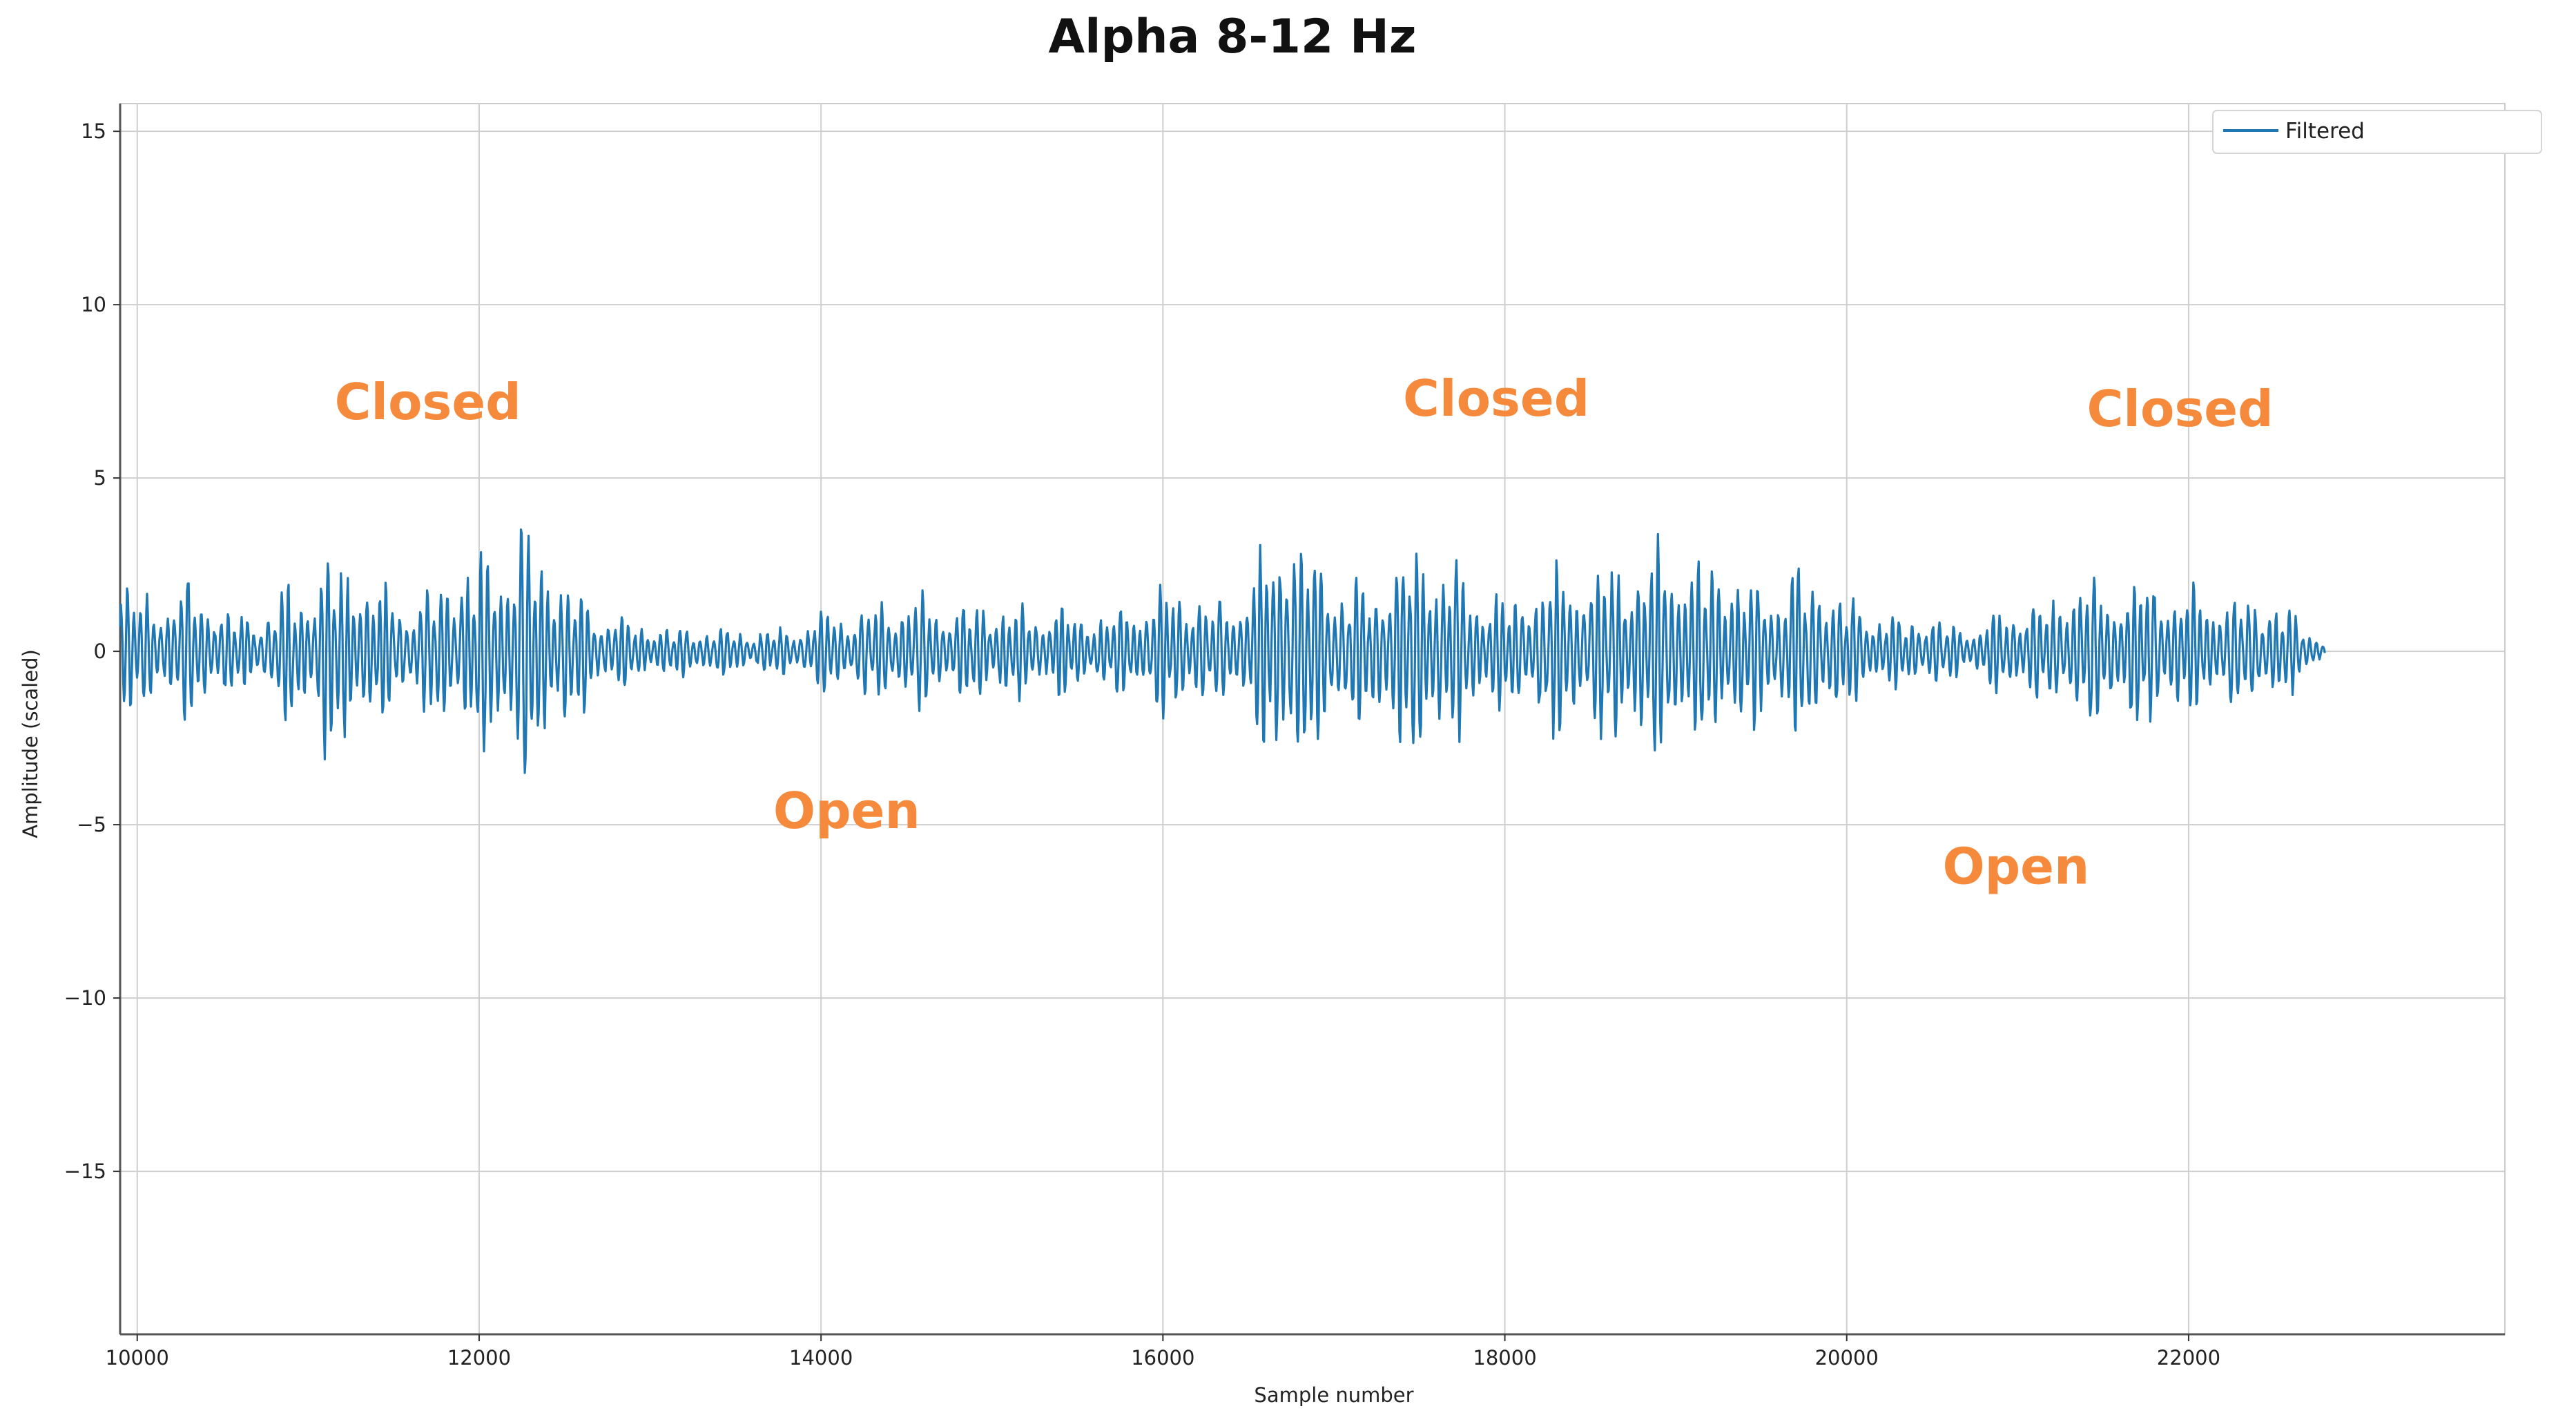  Describe the element at coordinates (821, 1358) in the screenshot. I see `x-tick-label: 14000` at that location.